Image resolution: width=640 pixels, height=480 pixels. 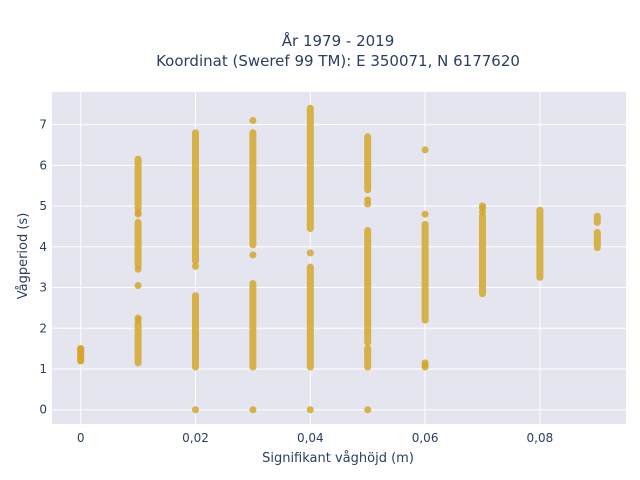 I want to click on y-tick-label: 5, so click(x=43, y=206).